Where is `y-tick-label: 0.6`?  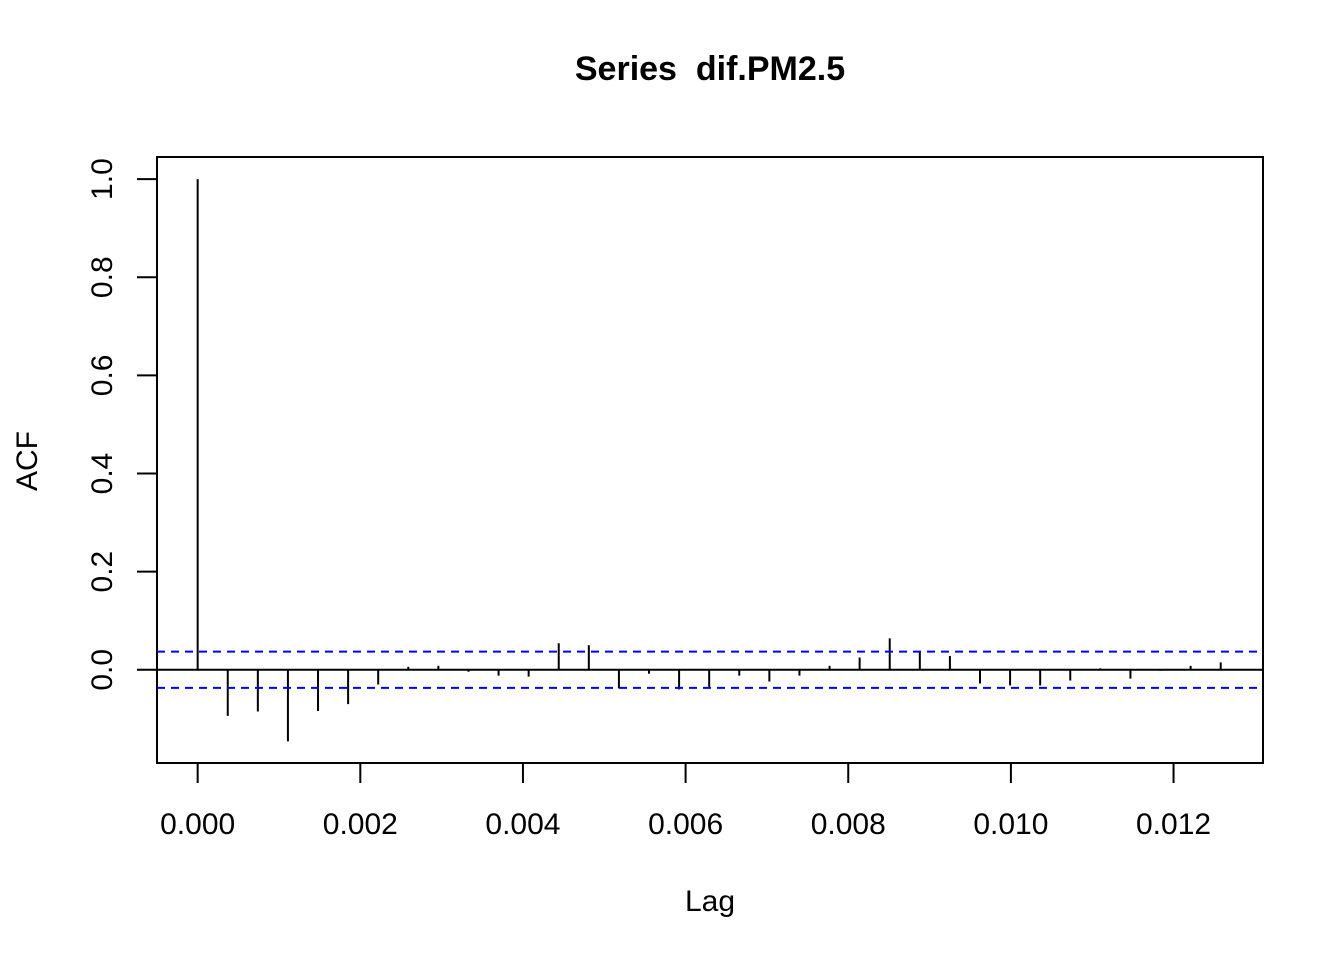 y-tick-label: 0.6 is located at coordinates (102, 375).